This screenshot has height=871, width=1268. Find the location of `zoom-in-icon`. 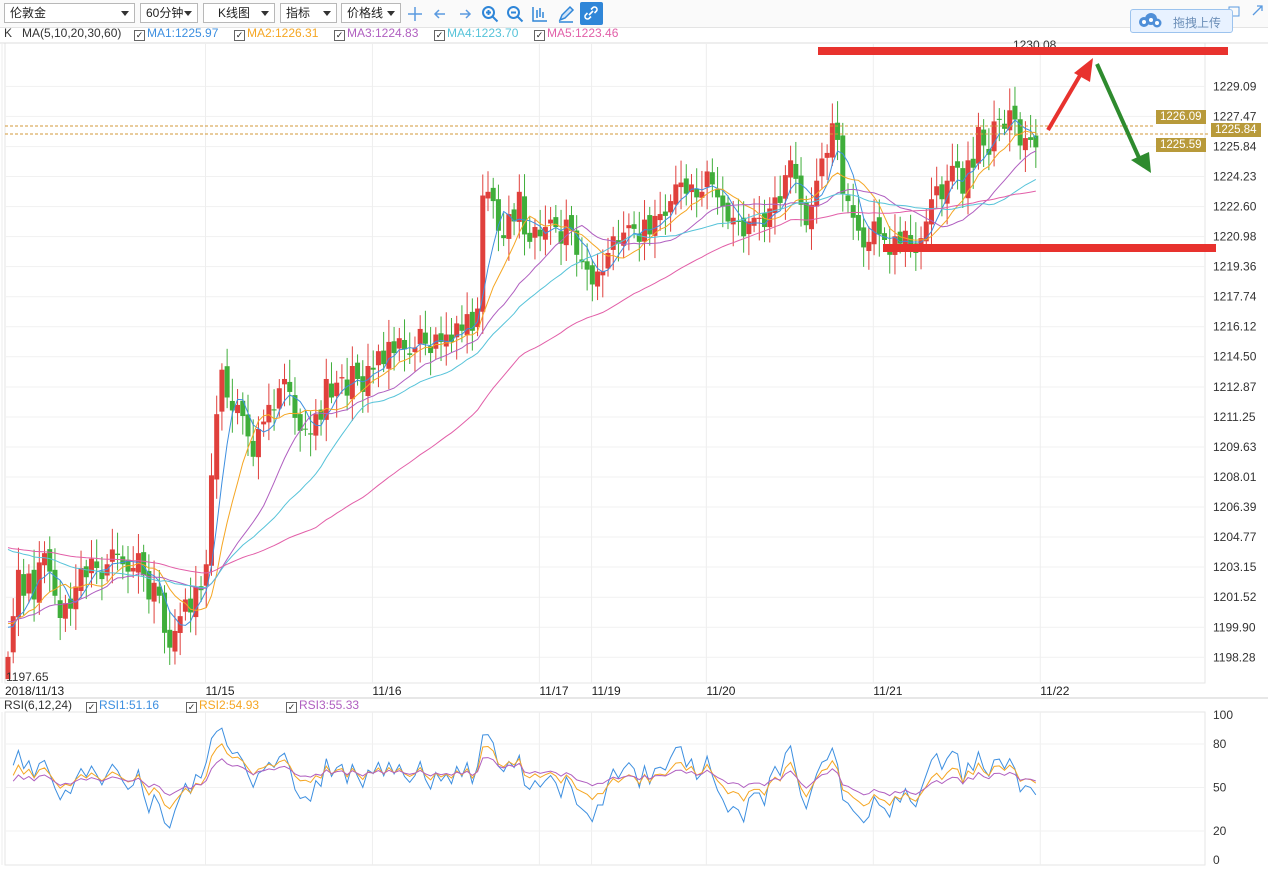

zoom-in-icon is located at coordinates (490, 14).